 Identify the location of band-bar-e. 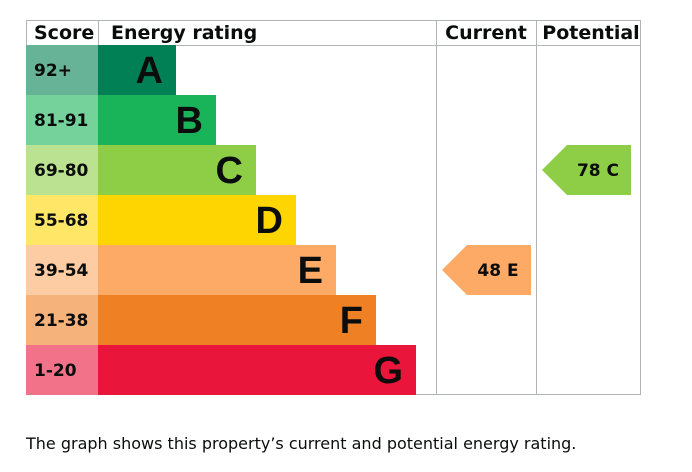
(217, 270).